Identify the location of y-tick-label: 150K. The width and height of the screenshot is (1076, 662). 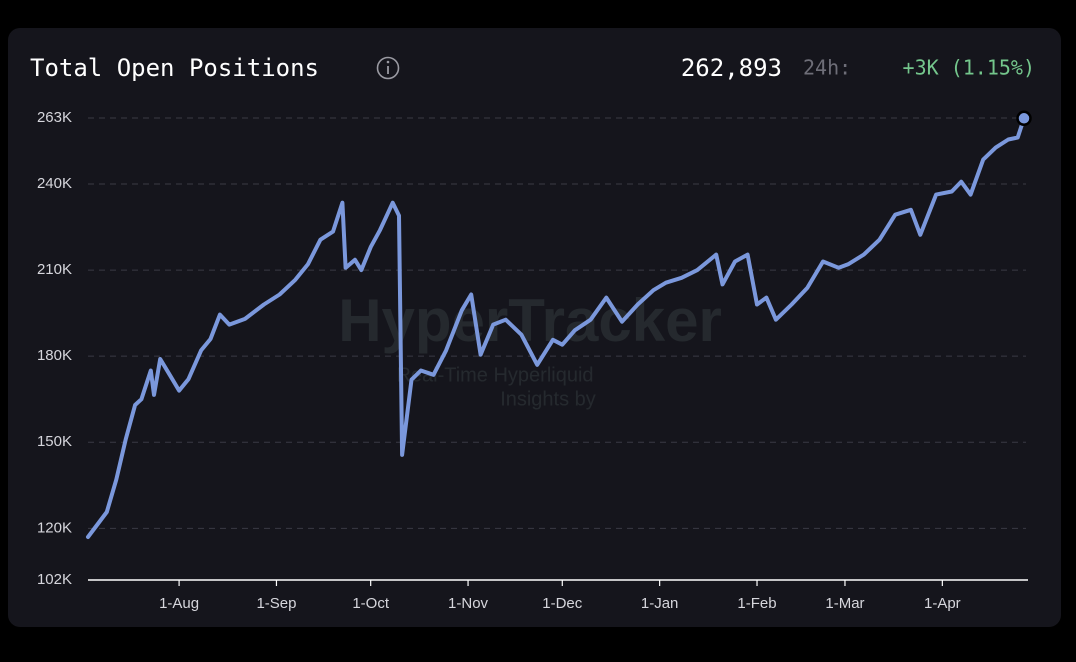
(54, 441).